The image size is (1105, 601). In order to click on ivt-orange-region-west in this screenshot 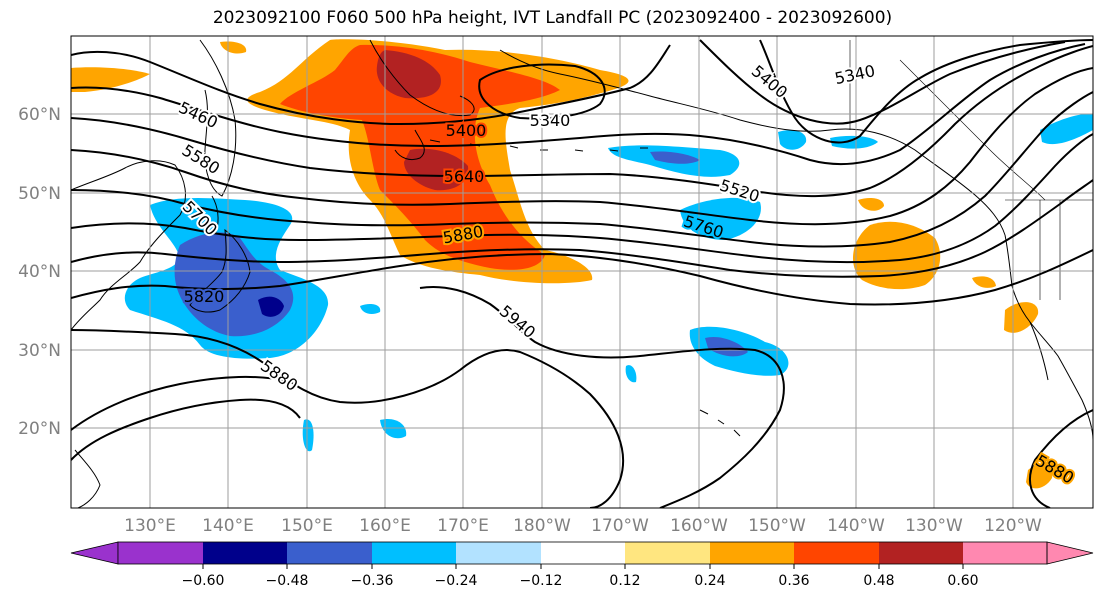, I will do `click(110, 79)`.